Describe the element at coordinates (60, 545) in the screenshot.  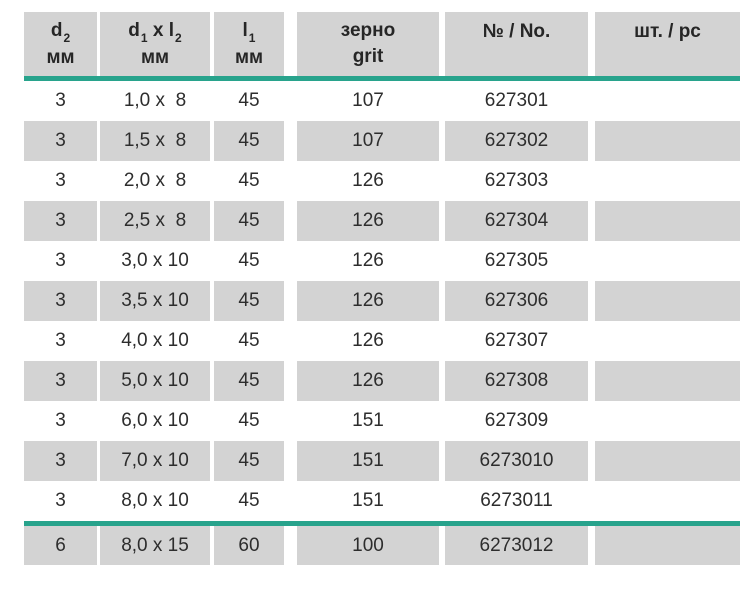
I see `cell-d2: 6` at that location.